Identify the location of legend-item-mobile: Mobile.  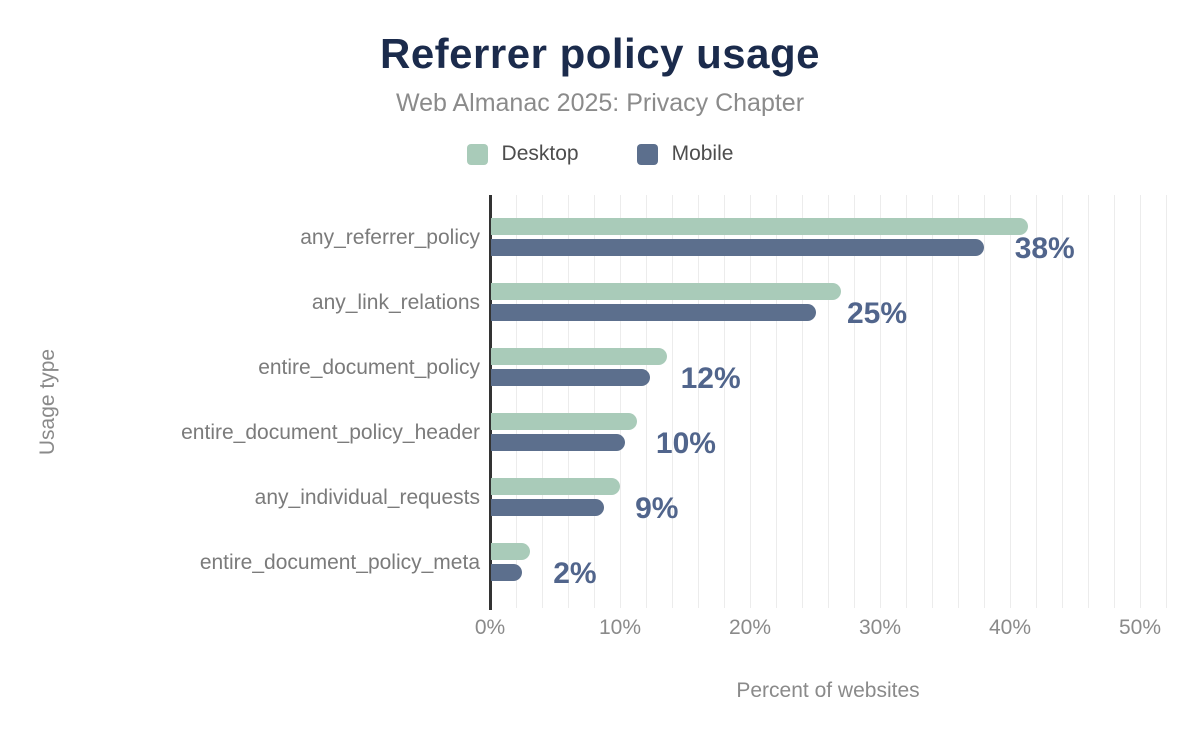
(685, 154).